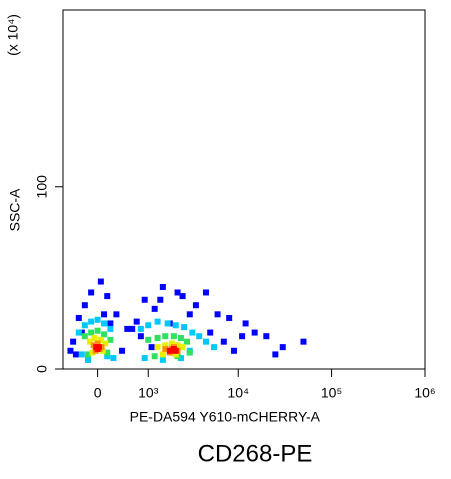  I want to click on chart-title: CD268-PE, so click(255, 453).